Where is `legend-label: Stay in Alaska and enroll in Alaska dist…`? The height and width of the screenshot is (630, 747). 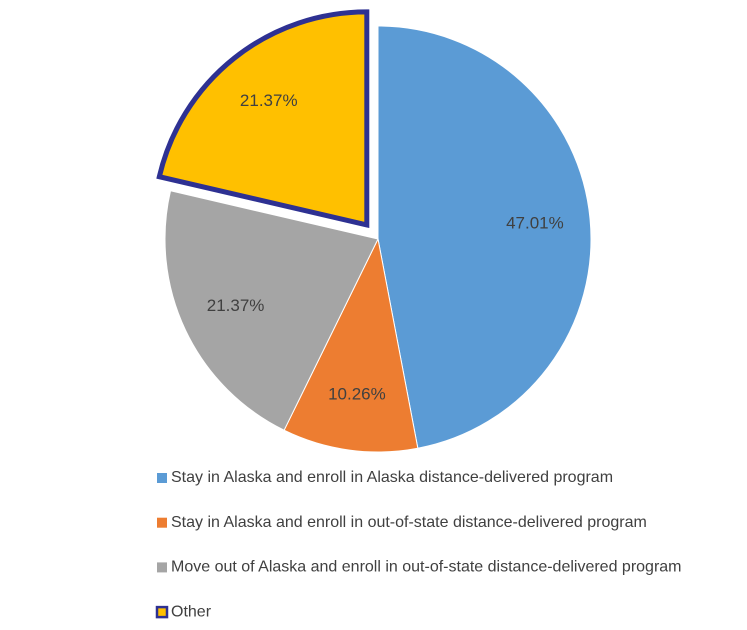 legend-label: Stay in Alaska and enroll in Alaska dist… is located at coordinates (392, 477).